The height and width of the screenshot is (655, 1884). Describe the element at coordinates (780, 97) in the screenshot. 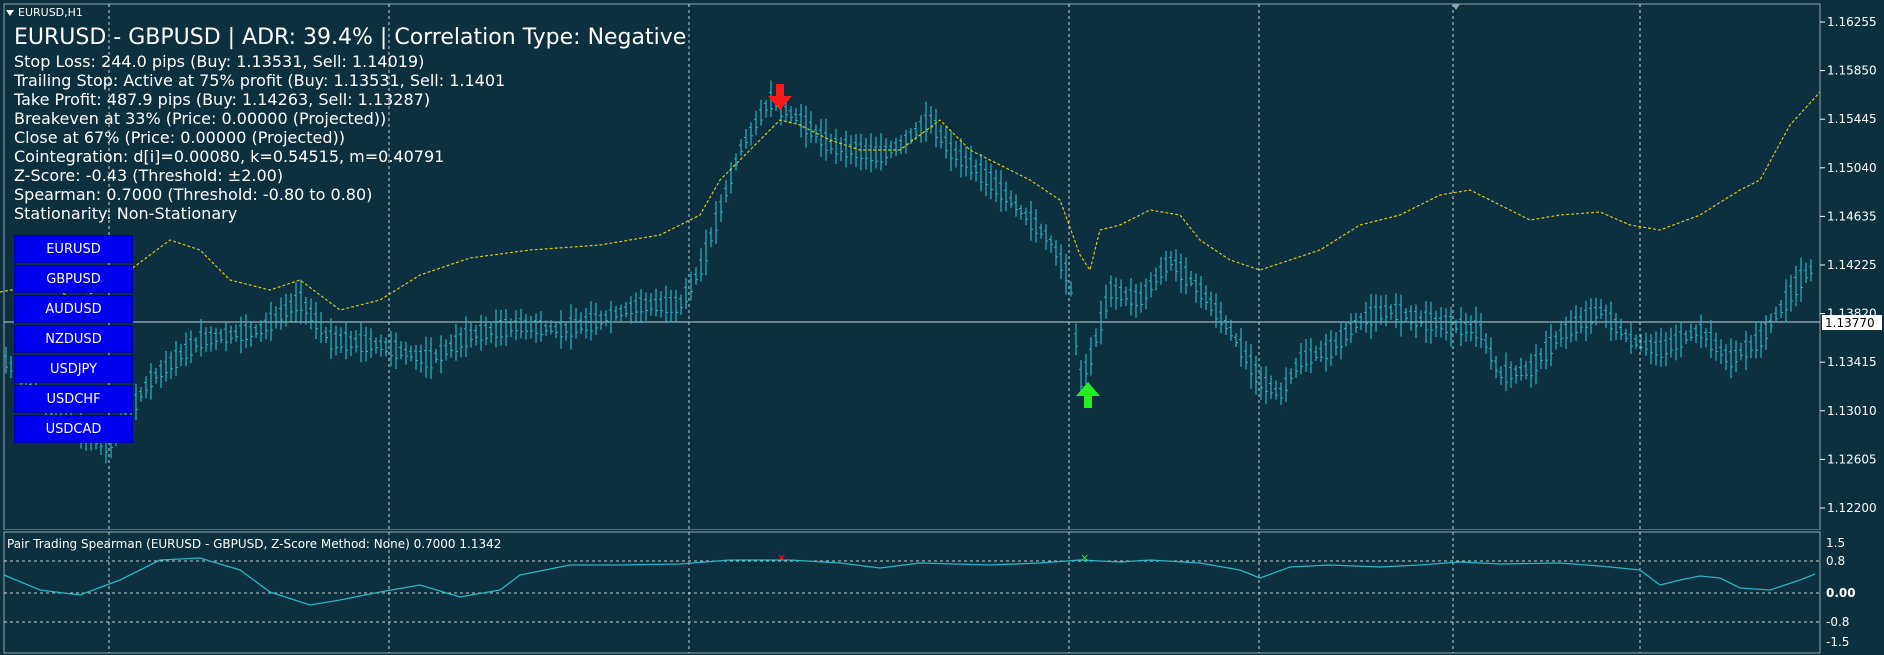

I see `arrow-down-icon` at that location.